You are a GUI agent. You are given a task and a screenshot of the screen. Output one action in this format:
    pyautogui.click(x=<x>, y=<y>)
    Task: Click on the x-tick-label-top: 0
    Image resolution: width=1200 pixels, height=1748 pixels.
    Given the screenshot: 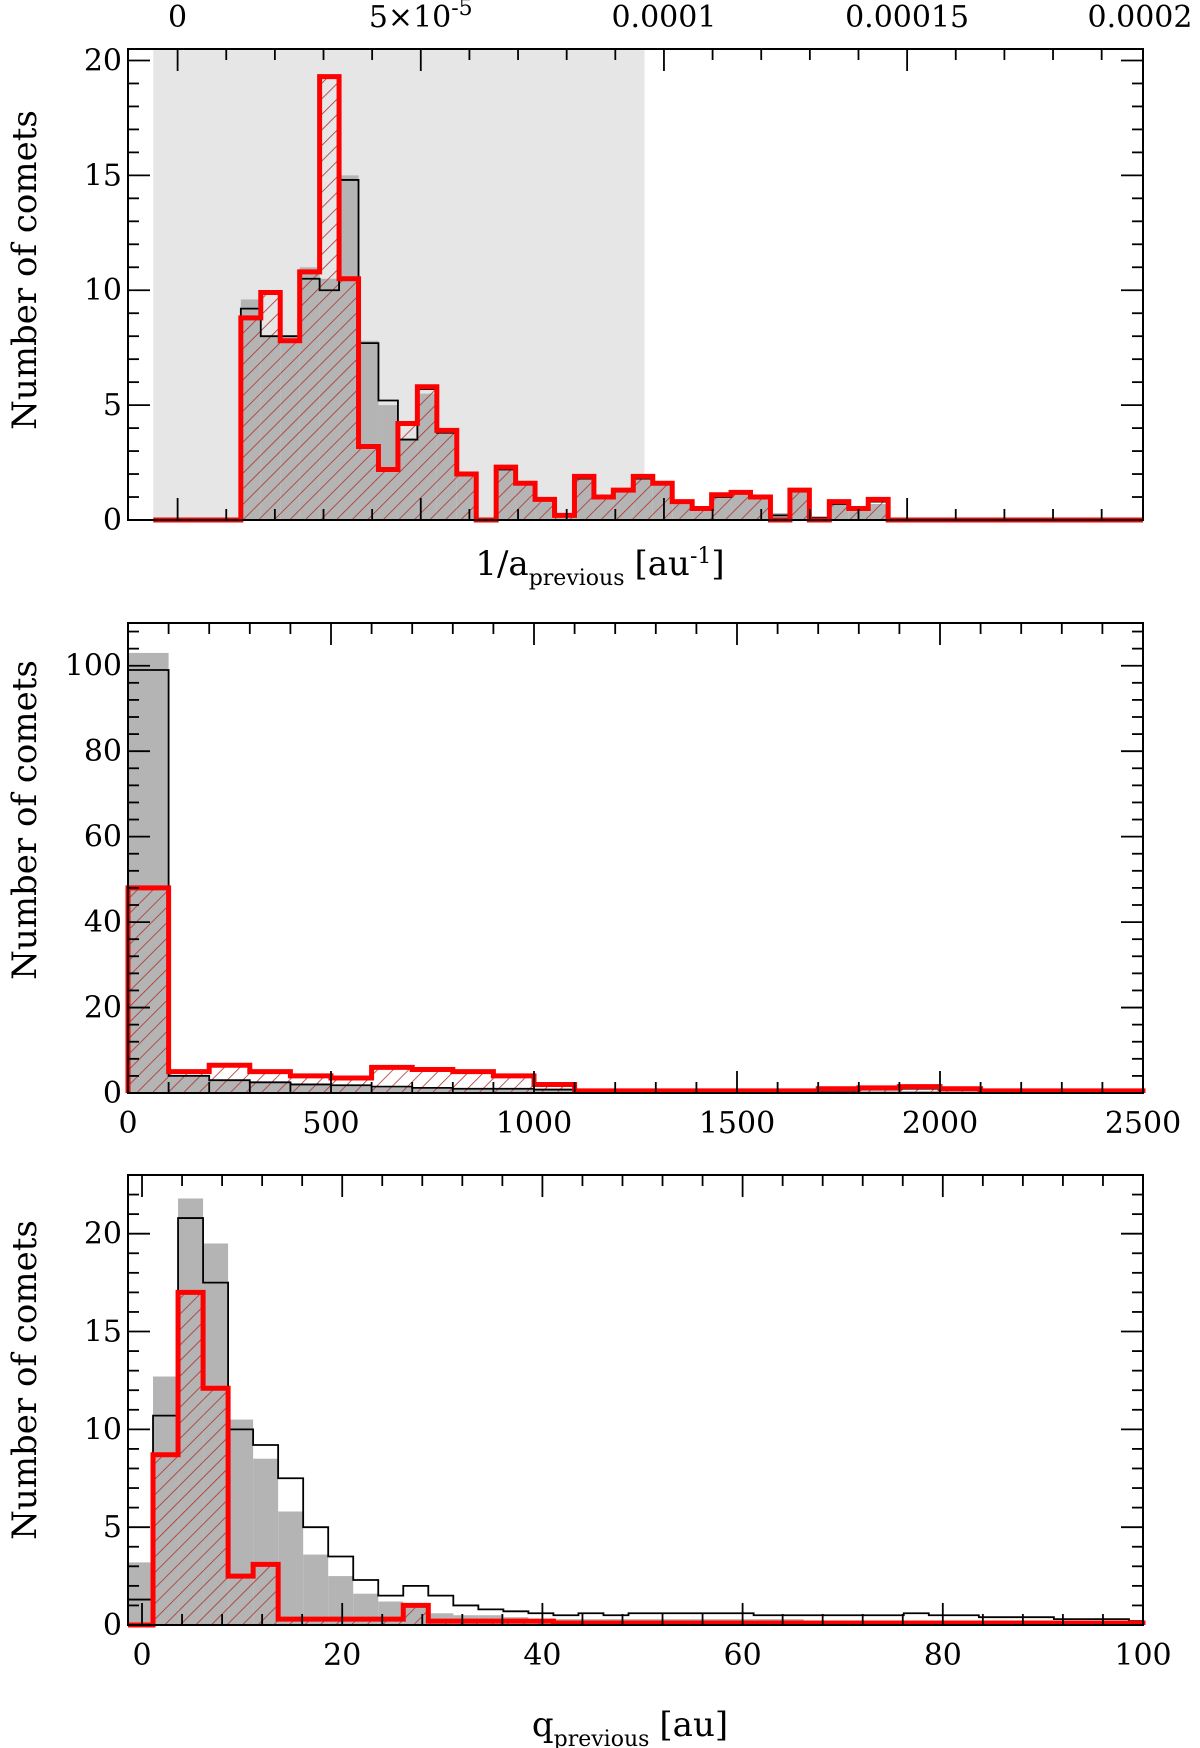 What is the action you would take?
    pyautogui.click(x=177, y=17)
    